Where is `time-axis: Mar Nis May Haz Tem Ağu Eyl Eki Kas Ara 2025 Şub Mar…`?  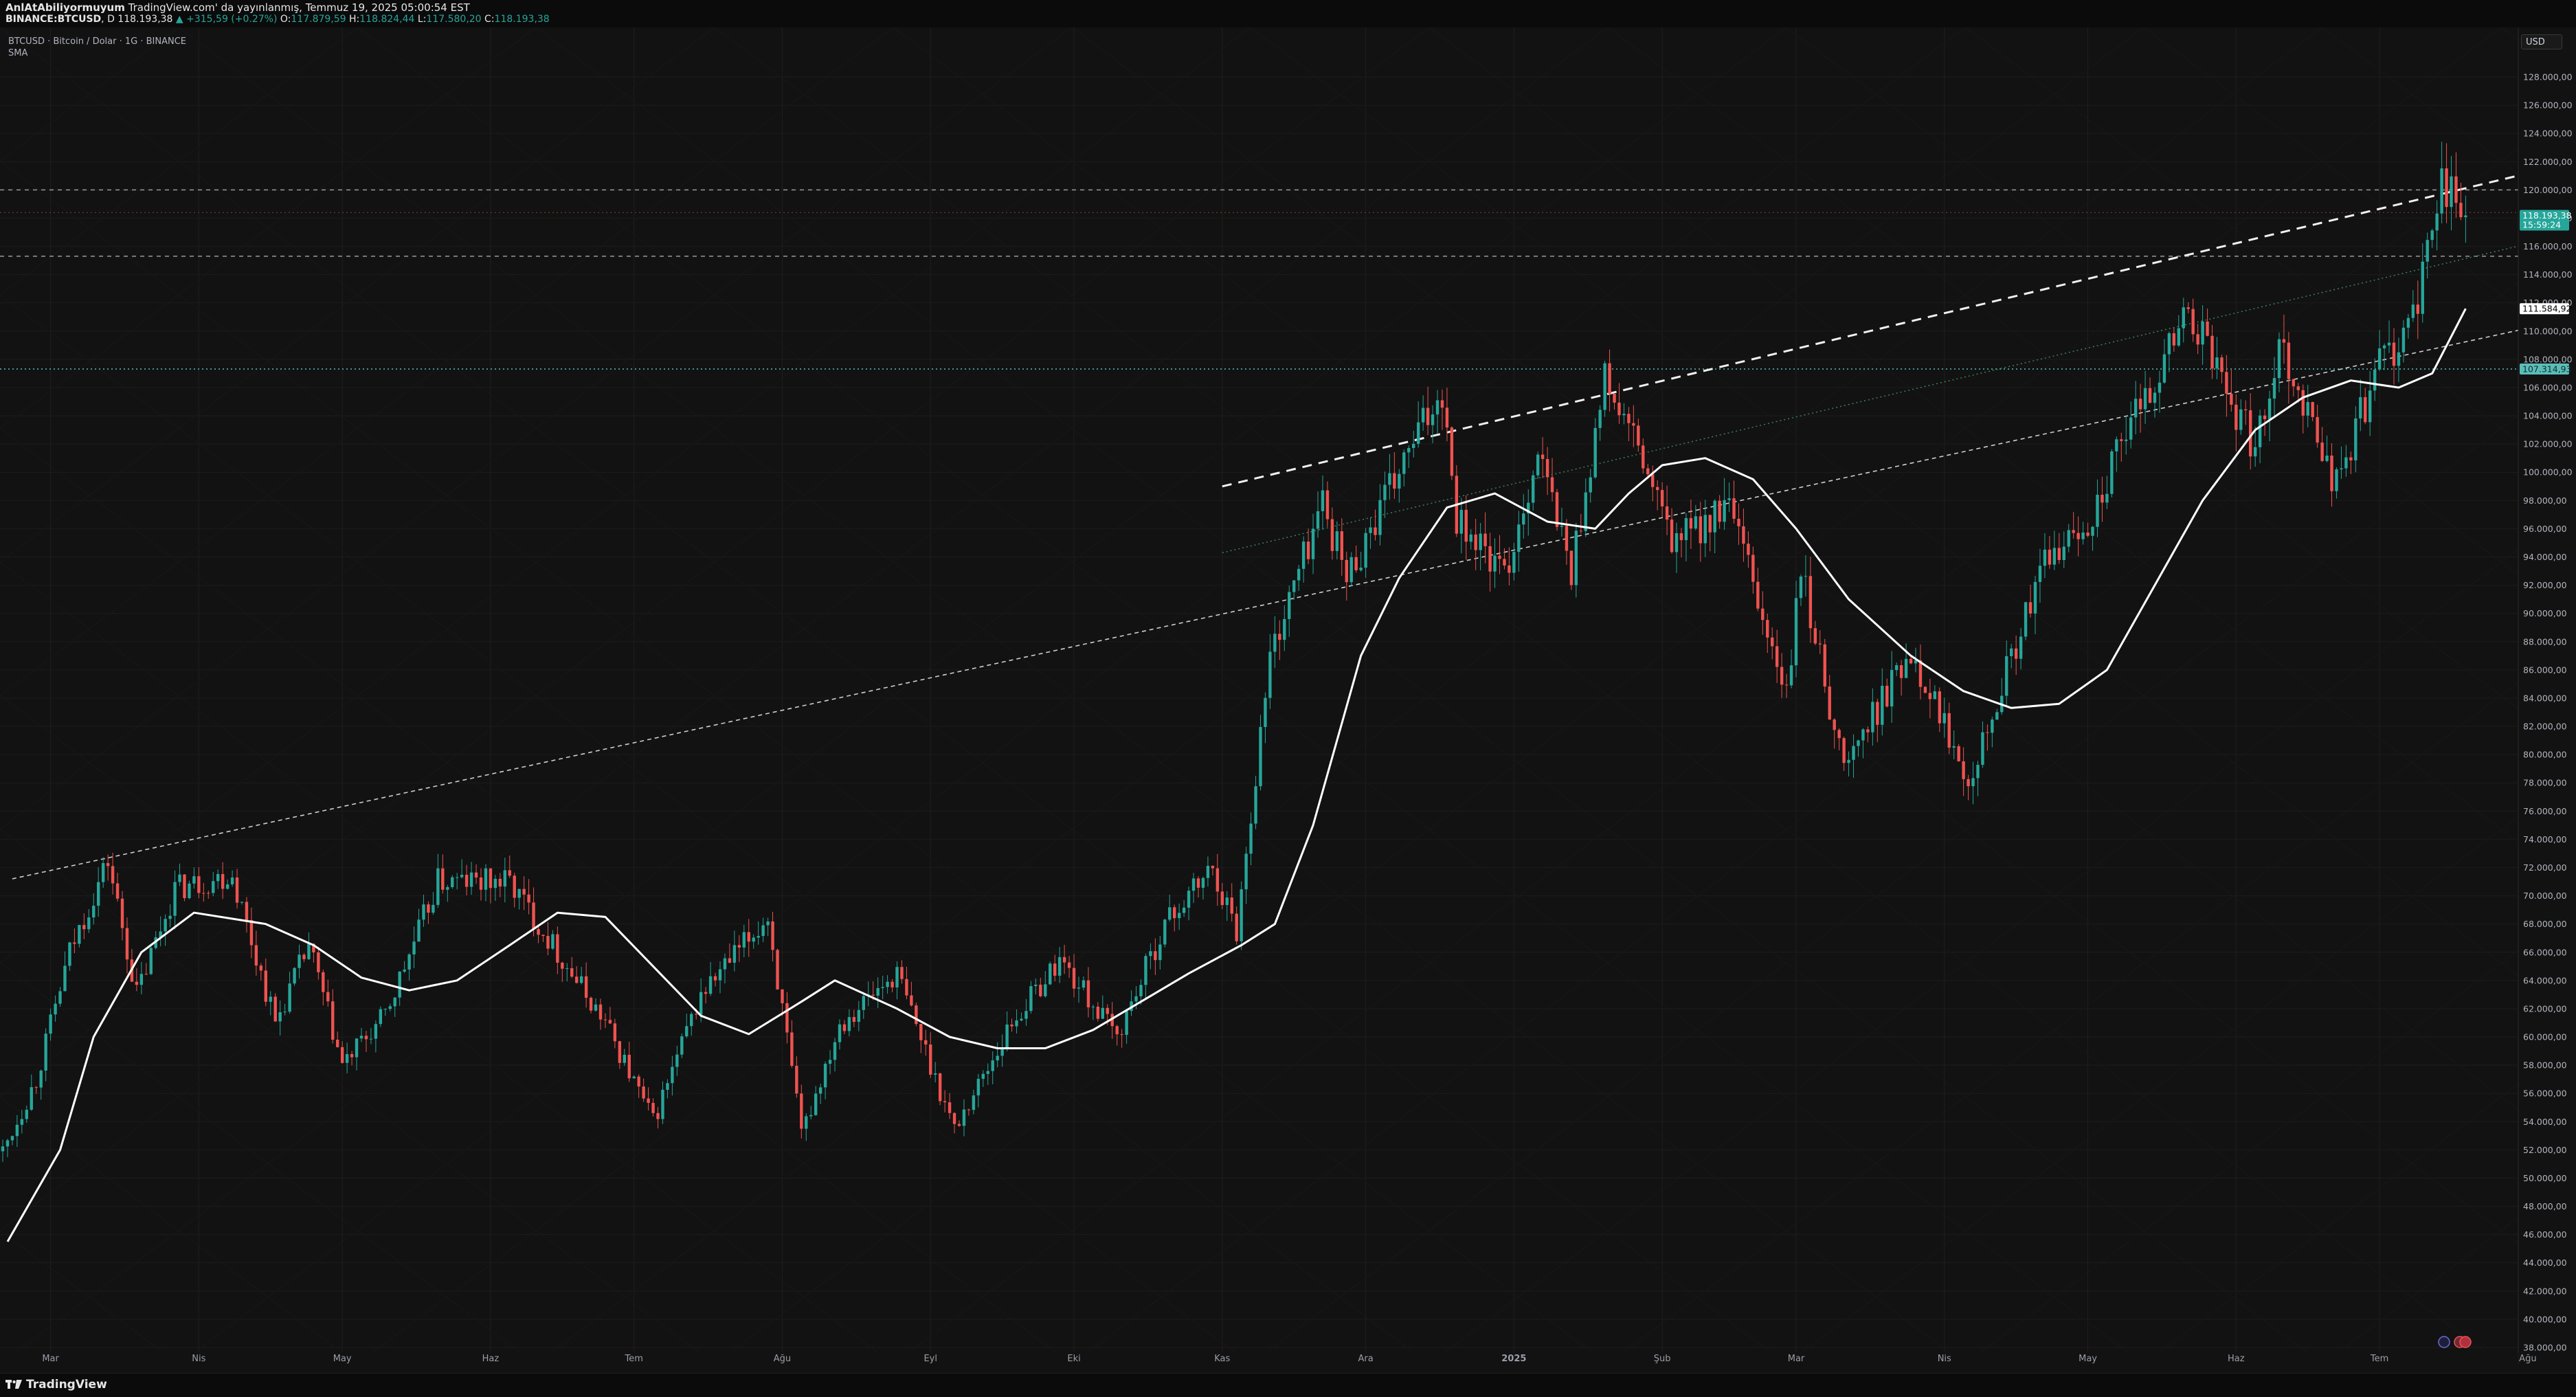 time-axis: Mar Nis May Haz Tem Ağu Eyl Eki Kas Ara 2025 Şub Mar… is located at coordinates (1268, 1358).